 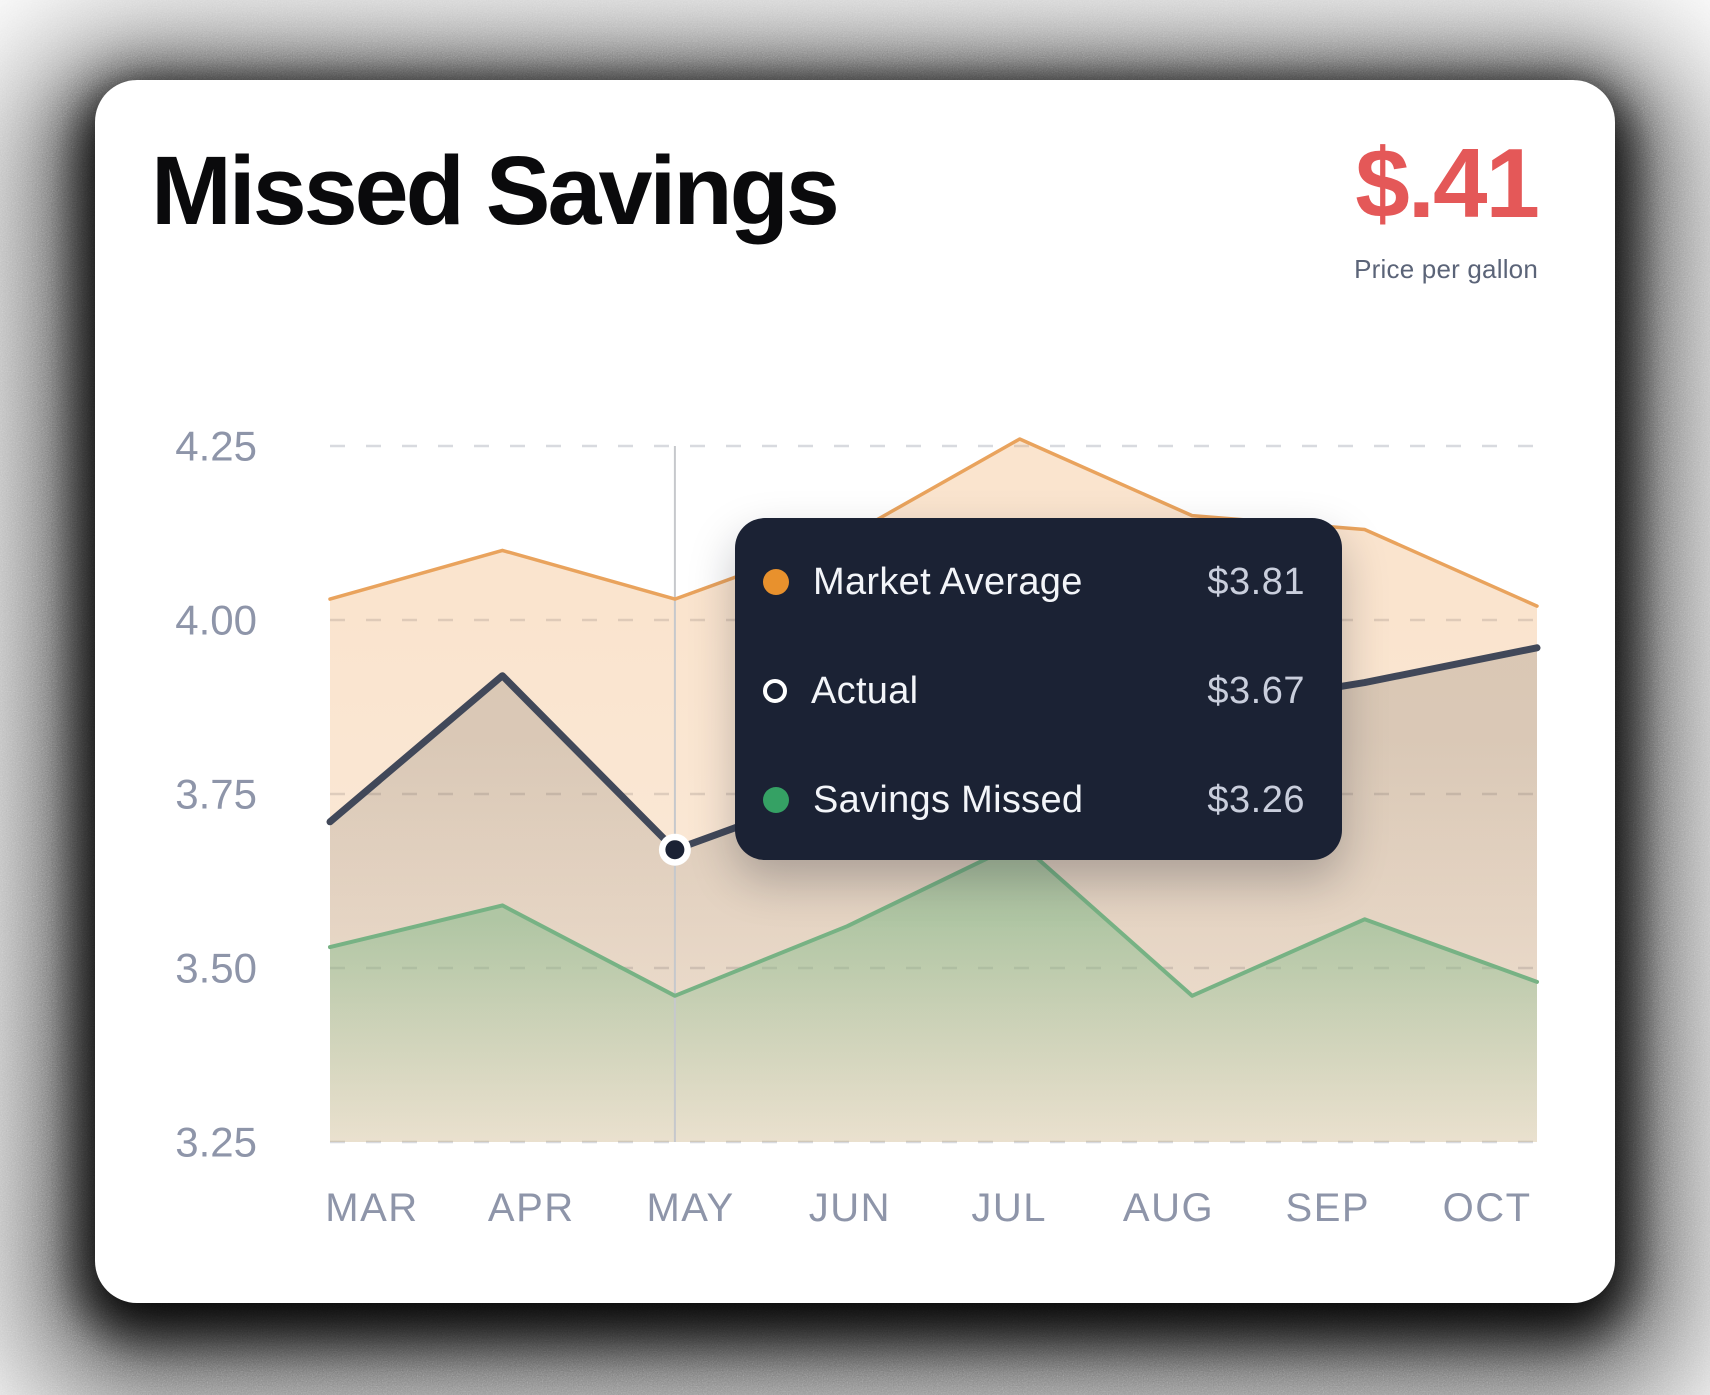 What do you see at coordinates (928, 1208) in the screenshot?
I see `x-axis-labels: MAR APR MAY JUN JUL AUG SEP OCT` at bounding box center [928, 1208].